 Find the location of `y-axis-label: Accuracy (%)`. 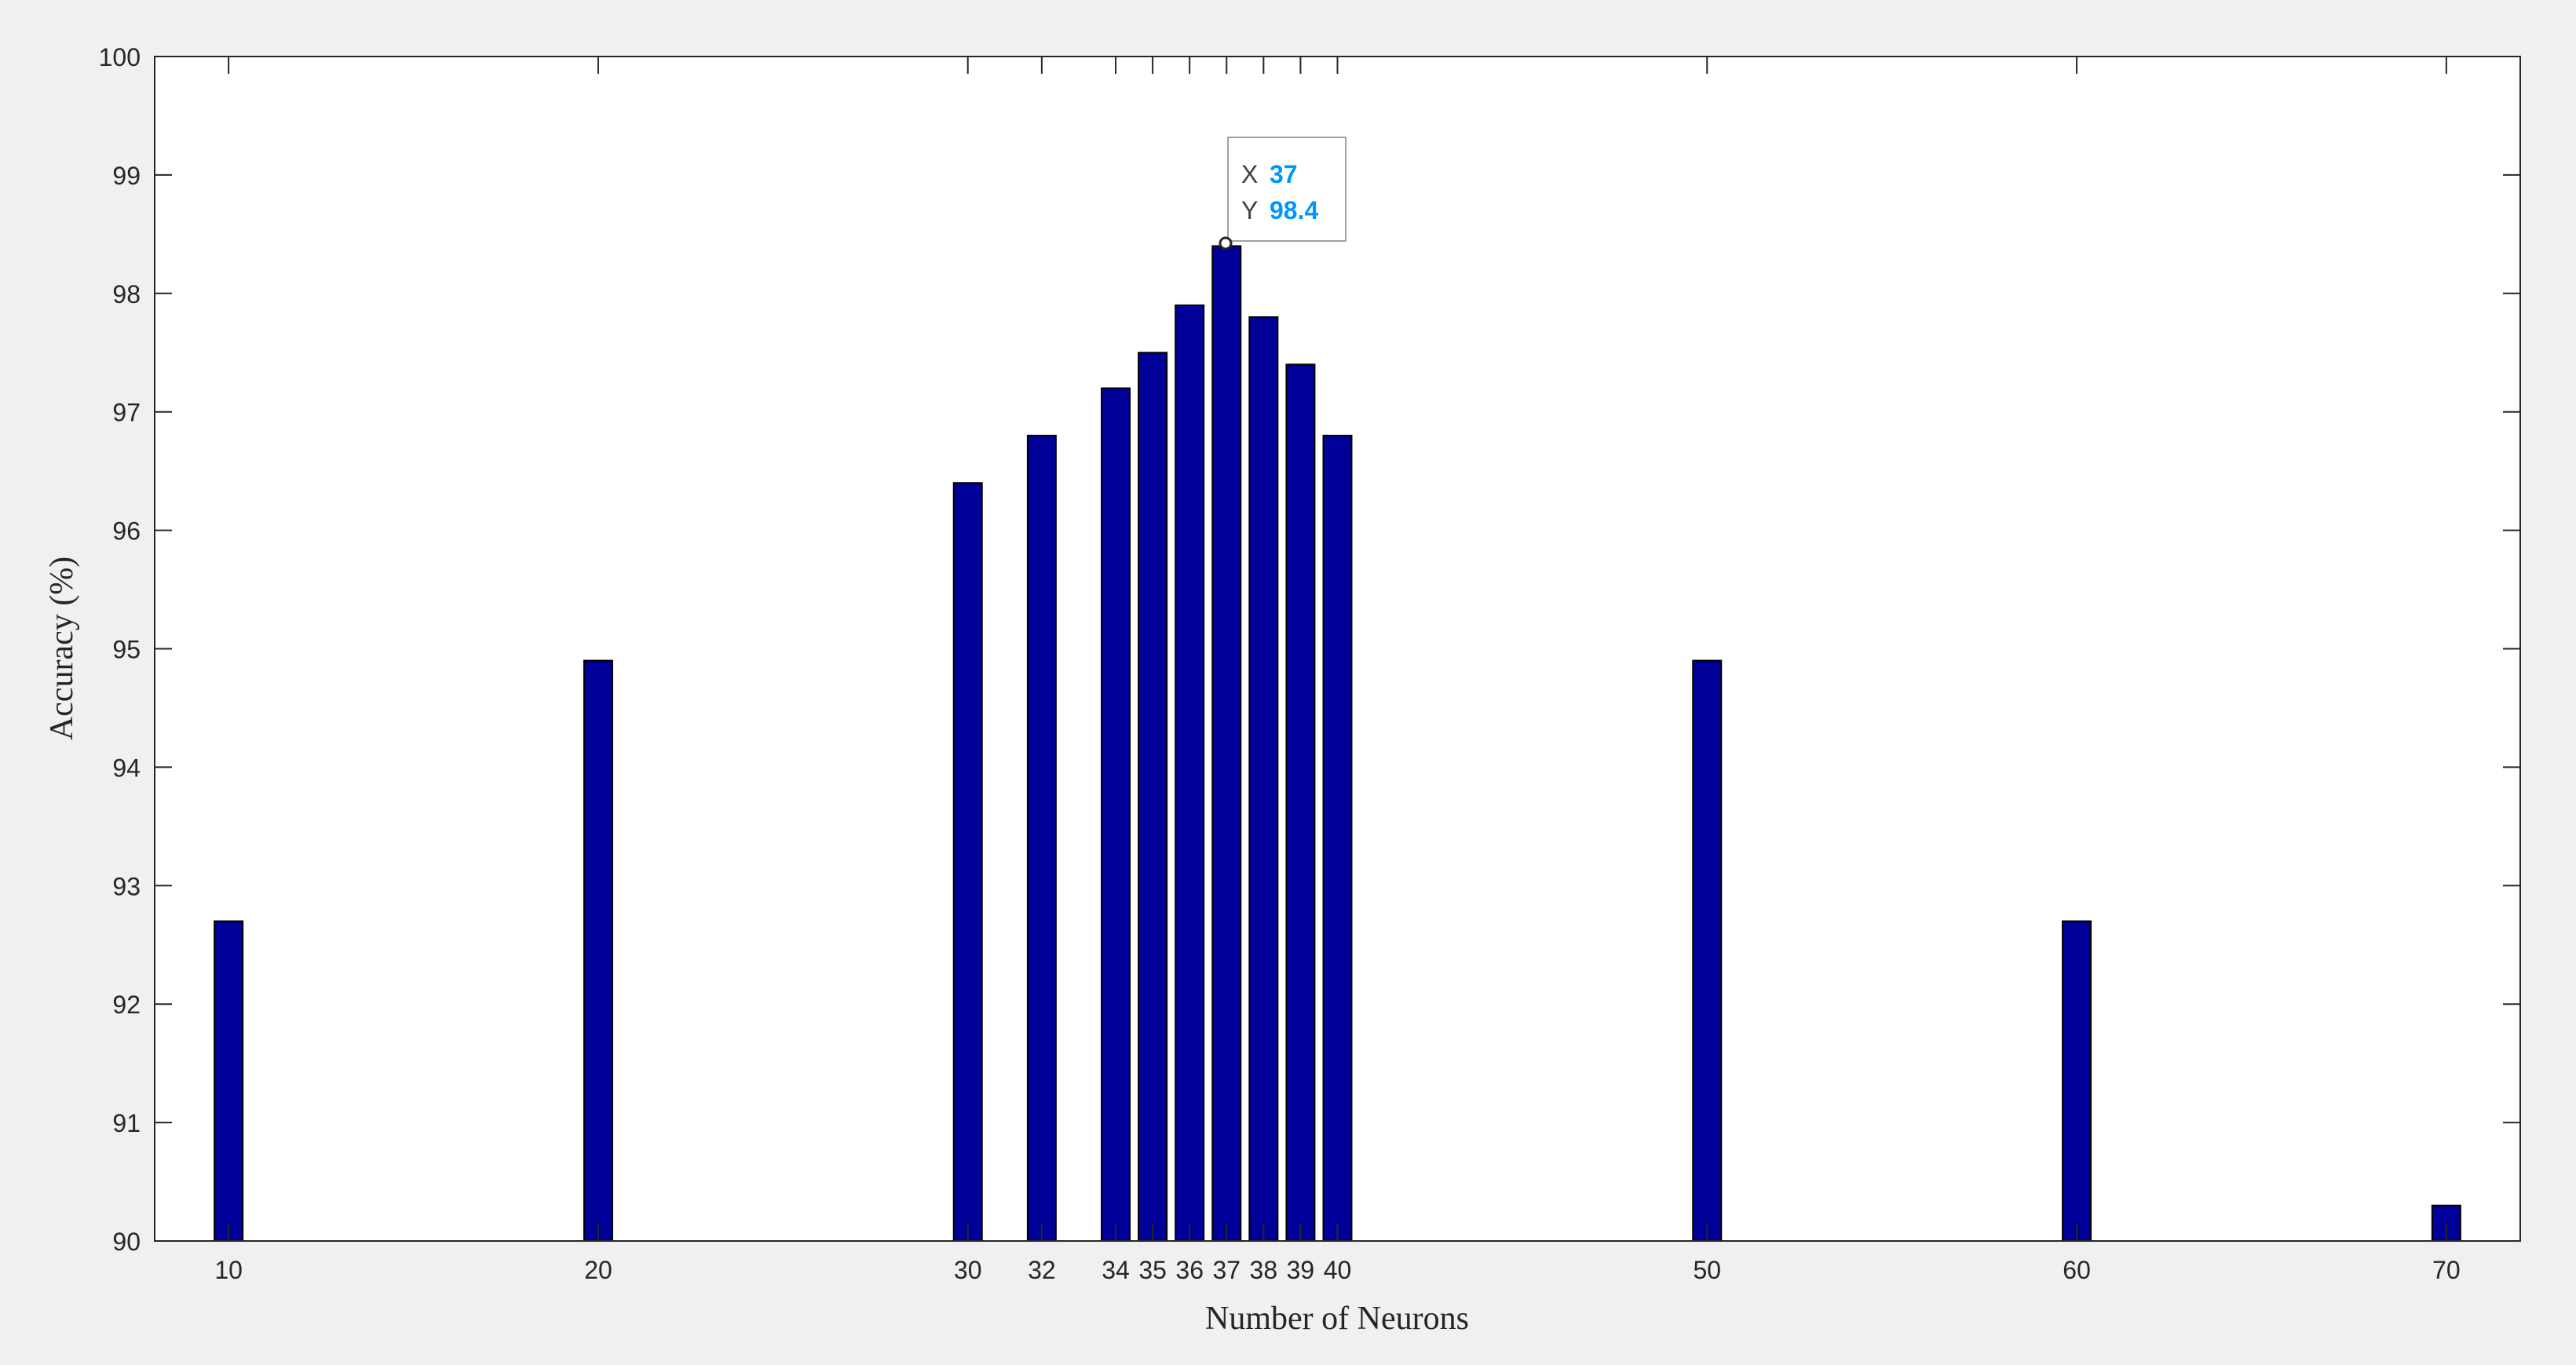

y-axis-label: Accuracy (%) is located at coordinates (62, 648).